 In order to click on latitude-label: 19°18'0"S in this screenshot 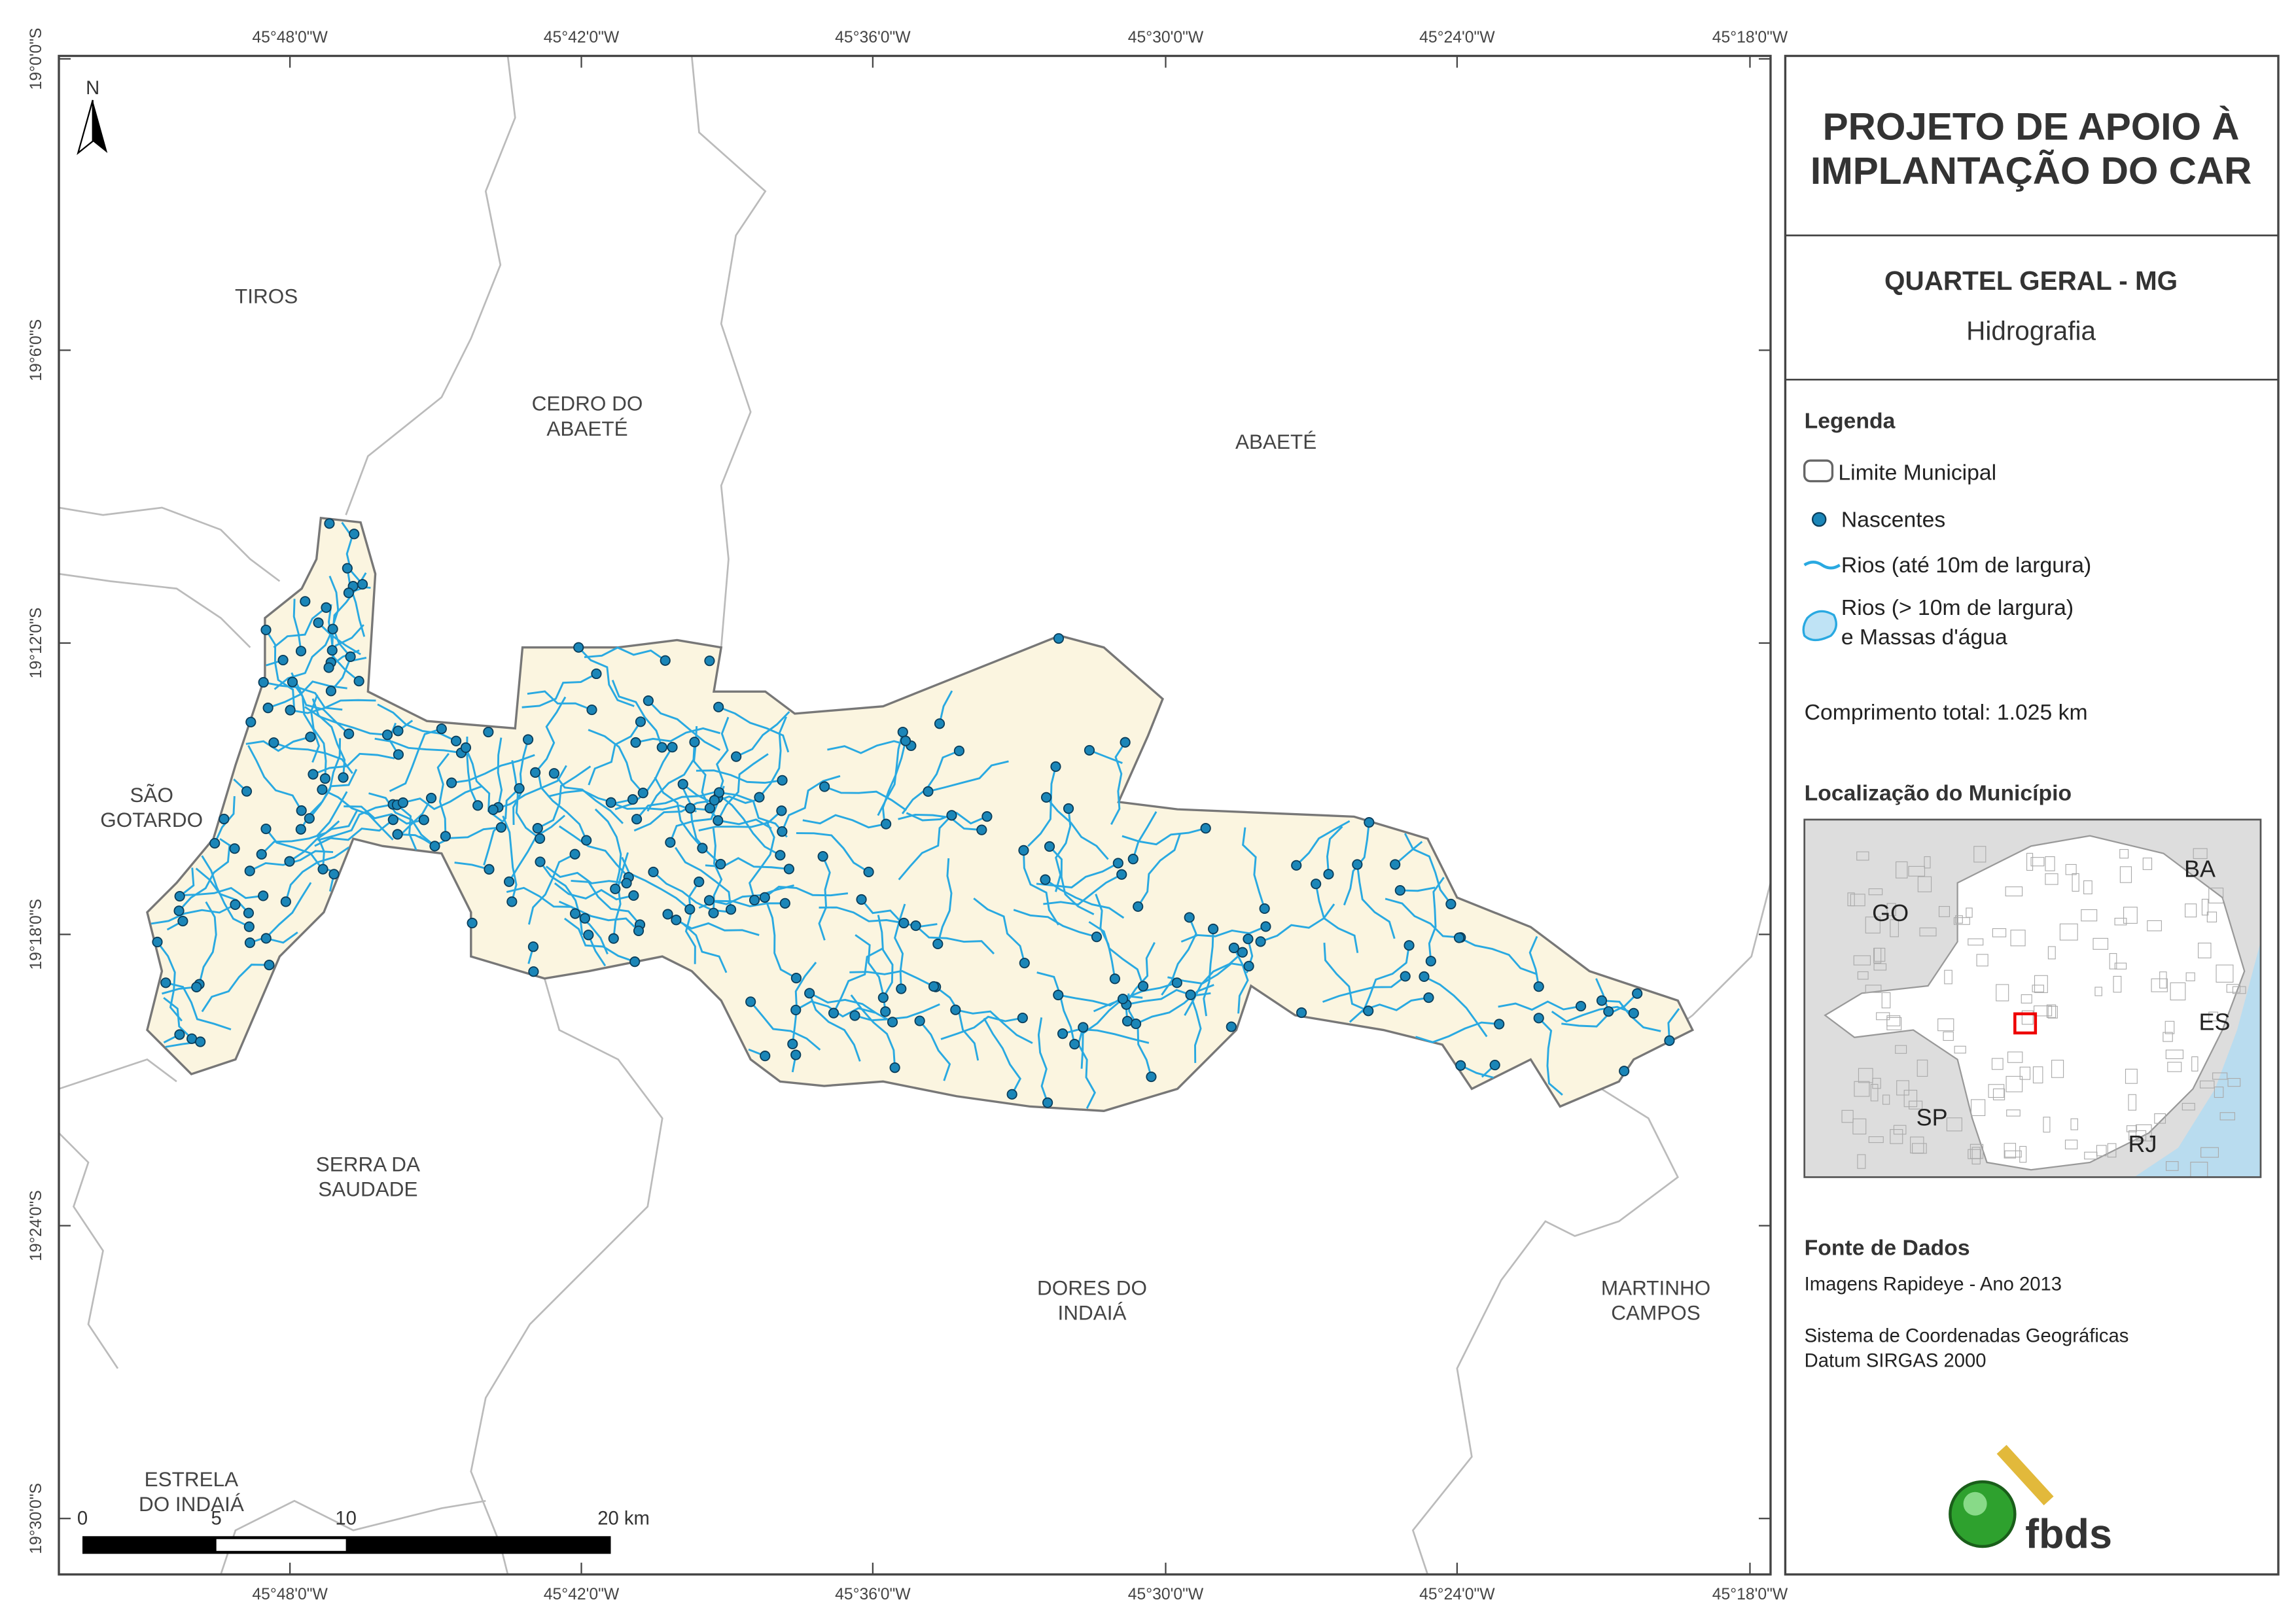, I will do `click(36, 934)`.